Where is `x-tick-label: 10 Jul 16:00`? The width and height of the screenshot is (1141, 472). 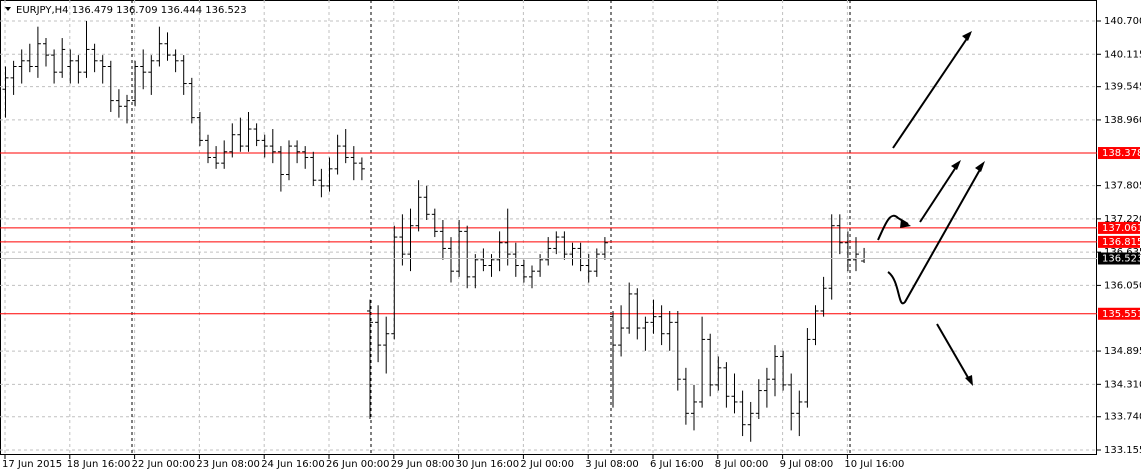 x-tick-label: 10 Jul 16:00 is located at coordinates (874, 464).